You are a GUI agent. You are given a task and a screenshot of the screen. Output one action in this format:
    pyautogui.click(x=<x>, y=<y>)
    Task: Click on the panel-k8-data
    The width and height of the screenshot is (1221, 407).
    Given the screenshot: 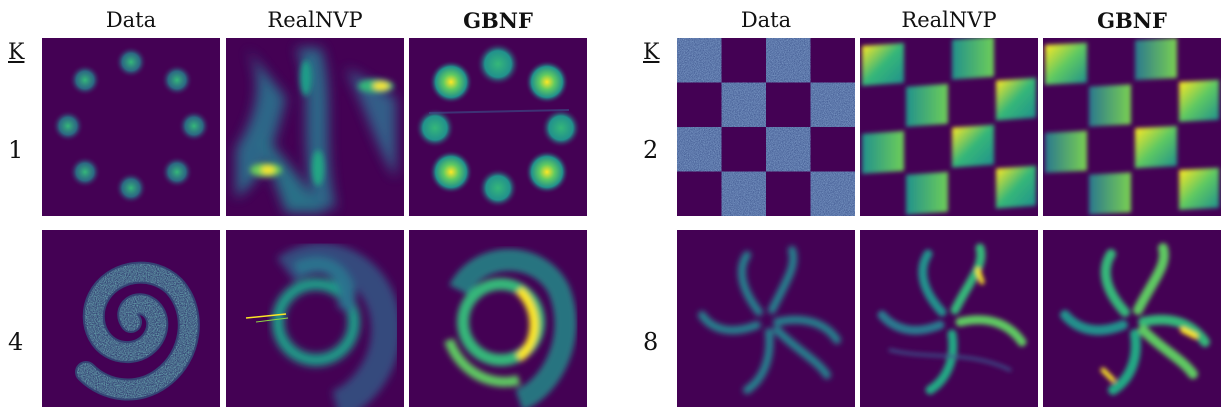 What is the action you would take?
    pyautogui.click(x=766, y=318)
    